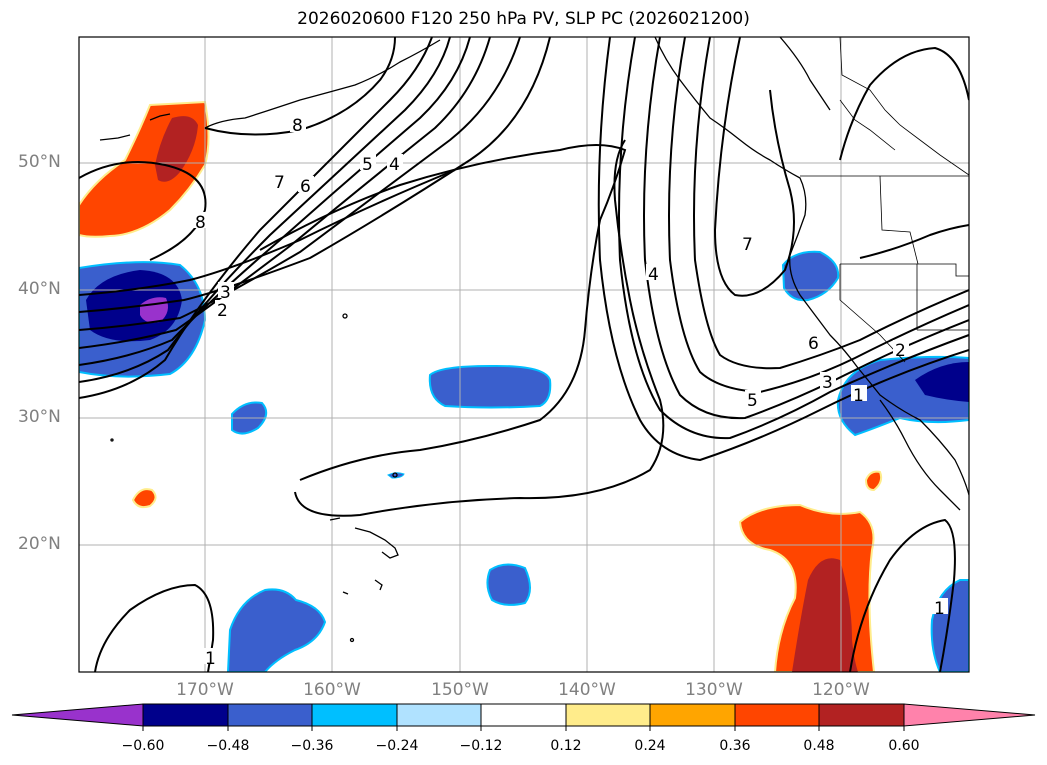 This screenshot has height=765, width=1047. Describe the element at coordinates (332, 690) in the screenshot. I see `lon-label-160w: 160°W` at that location.